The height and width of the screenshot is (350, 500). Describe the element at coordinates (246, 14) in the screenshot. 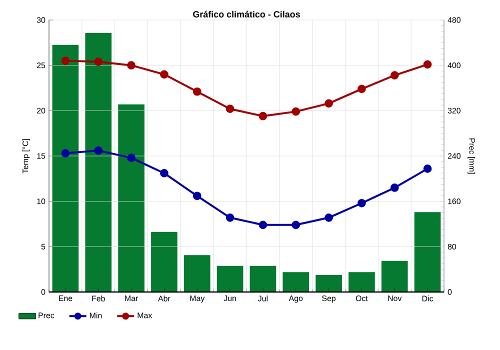

I see `chart-title: Gráfico climático - Cilaos` at that location.